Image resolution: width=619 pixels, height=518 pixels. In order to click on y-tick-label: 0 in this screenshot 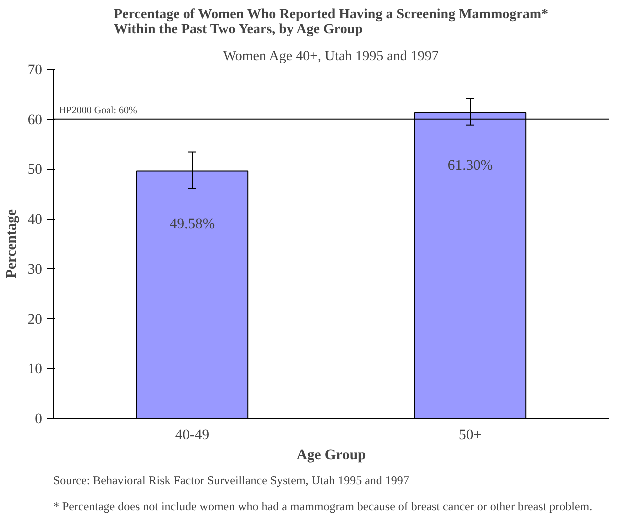, I will do `click(38, 420)`.